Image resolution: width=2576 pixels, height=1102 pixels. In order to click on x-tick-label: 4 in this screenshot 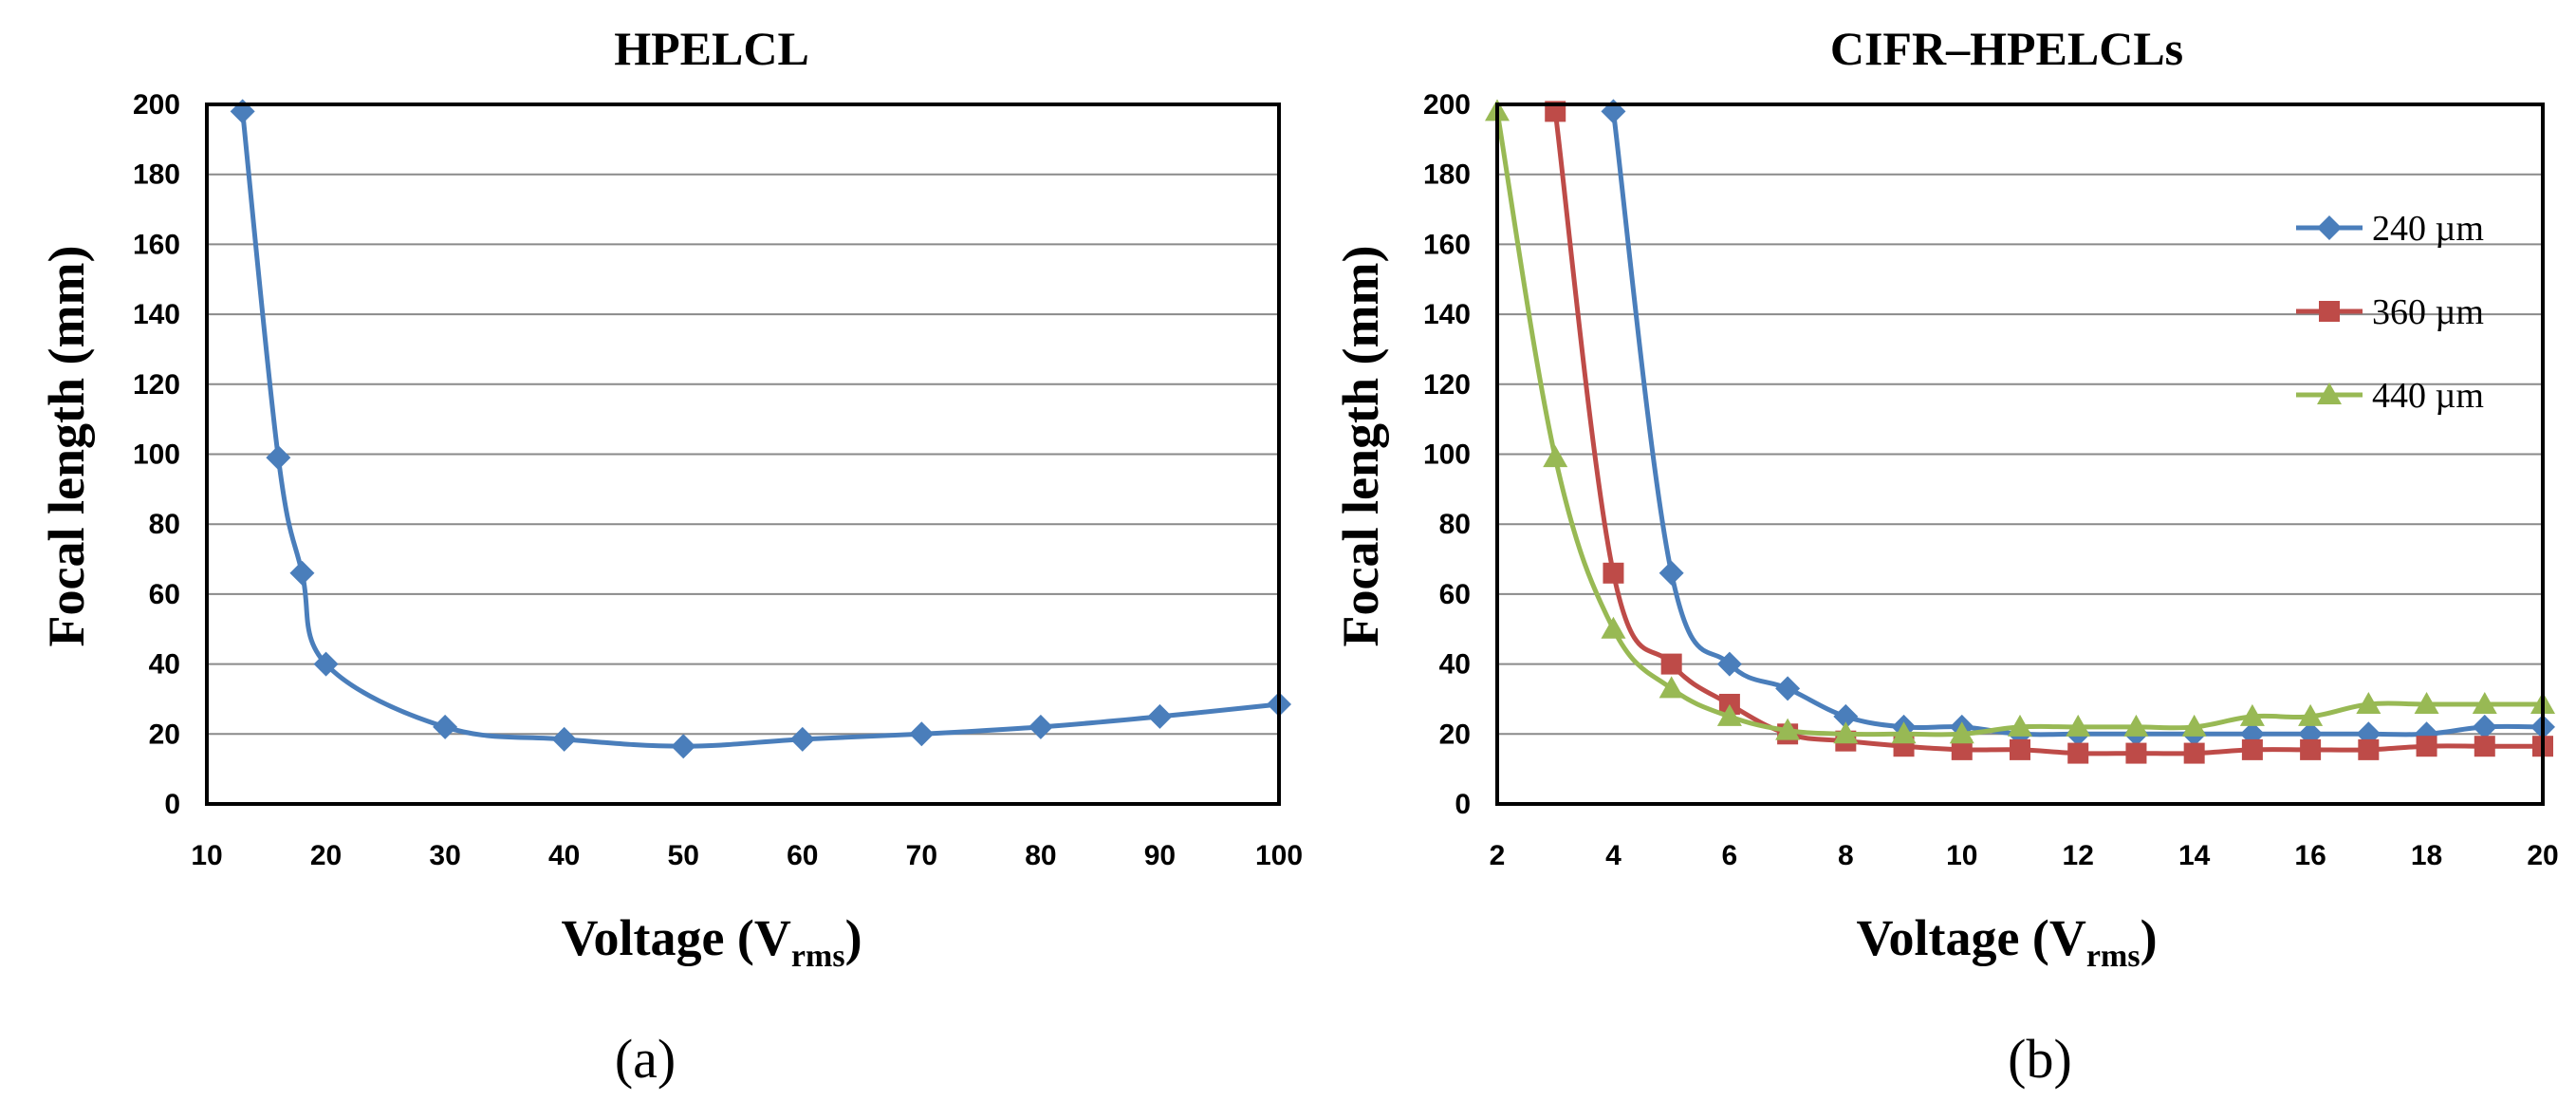, I will do `click(1613, 855)`.